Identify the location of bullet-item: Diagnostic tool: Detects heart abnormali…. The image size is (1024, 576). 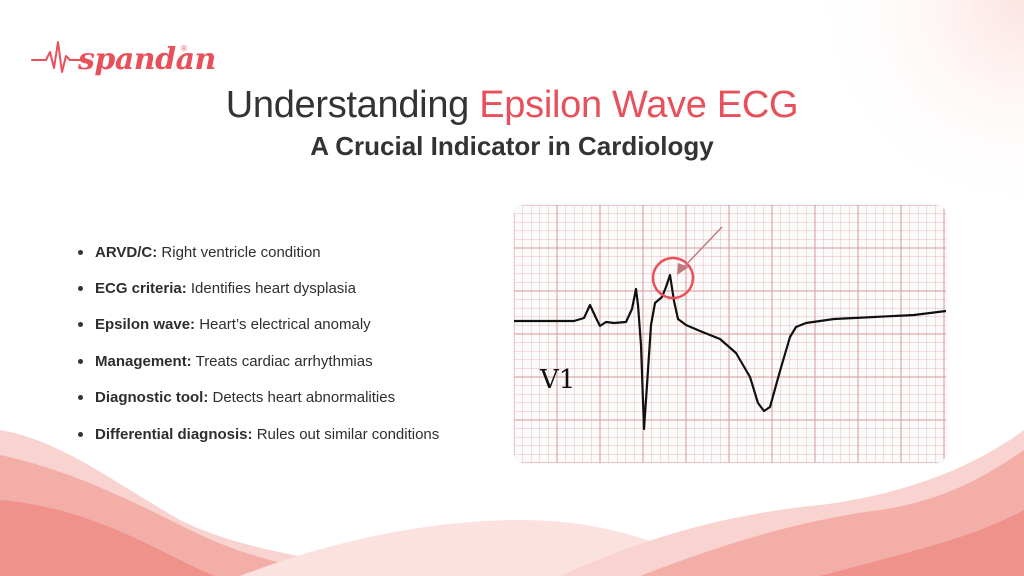
(258, 398).